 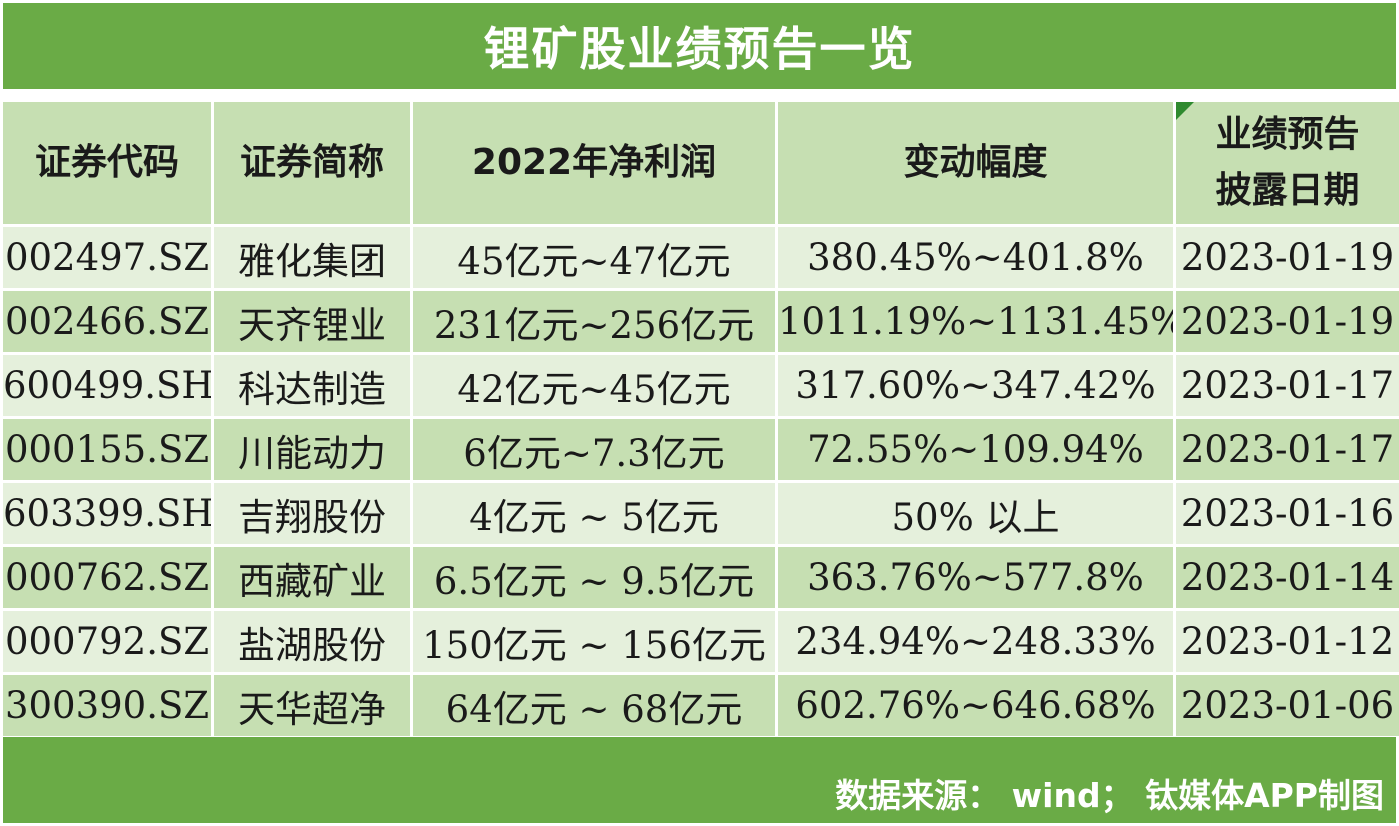 I want to click on cell-change: 1011.19%~1131.45%, so click(x=975, y=321).